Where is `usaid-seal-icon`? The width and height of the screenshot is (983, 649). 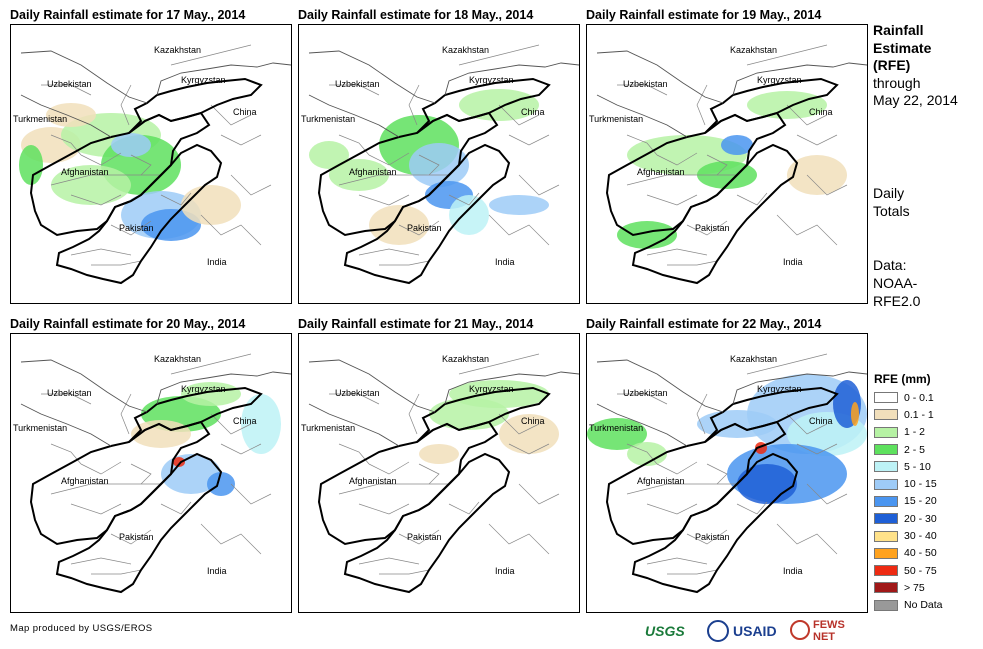 usaid-seal-icon is located at coordinates (718, 631).